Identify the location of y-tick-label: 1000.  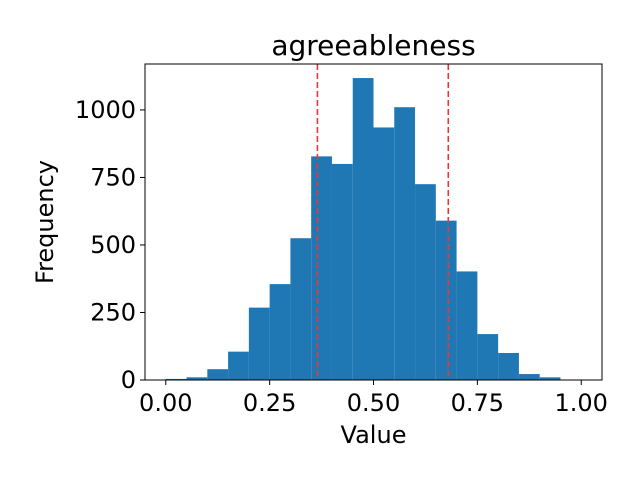
(105, 110).